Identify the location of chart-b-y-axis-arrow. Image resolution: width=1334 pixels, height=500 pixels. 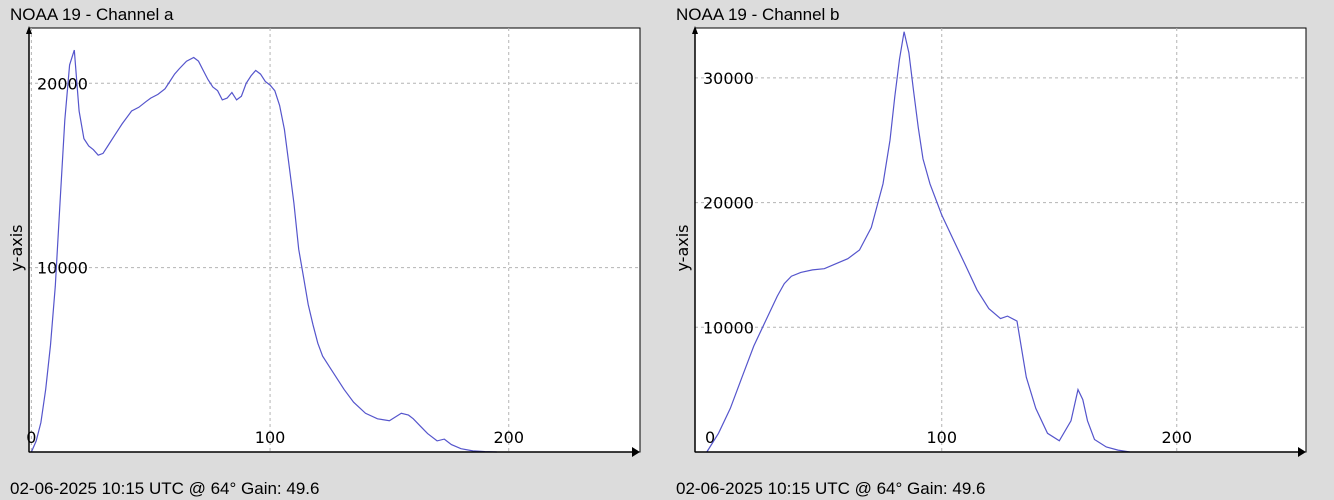
(695, 30).